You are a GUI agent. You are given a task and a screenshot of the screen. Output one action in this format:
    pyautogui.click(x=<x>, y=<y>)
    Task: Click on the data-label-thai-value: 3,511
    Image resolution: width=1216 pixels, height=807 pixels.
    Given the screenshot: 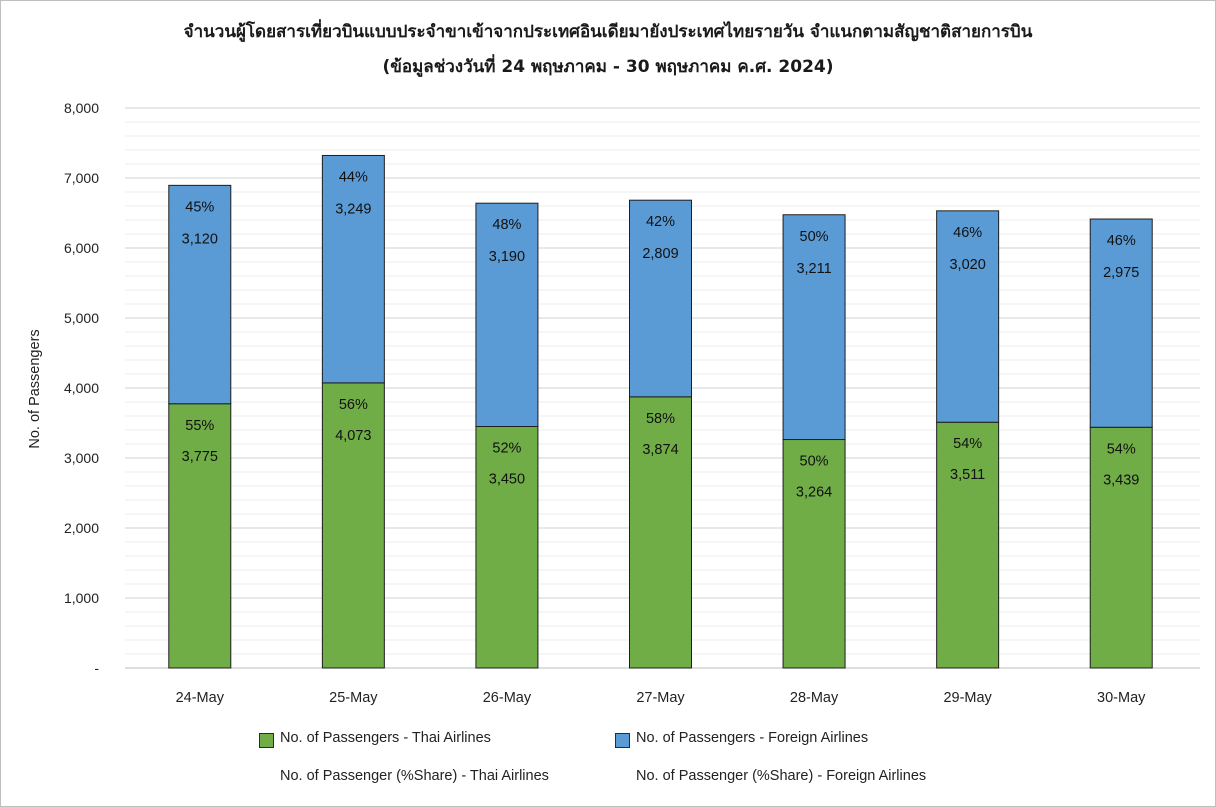 What is the action you would take?
    pyautogui.click(x=967, y=475)
    